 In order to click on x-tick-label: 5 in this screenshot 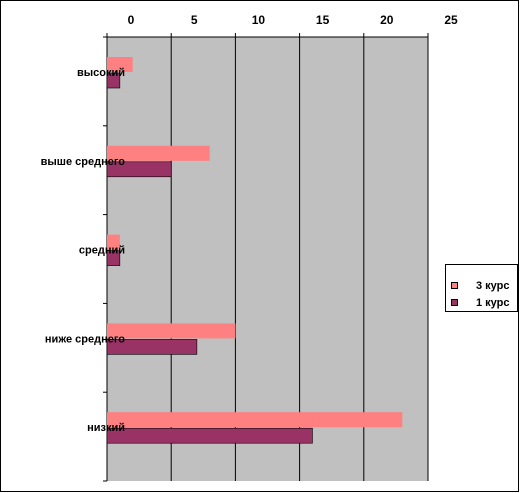, I will do `click(194, 20)`.